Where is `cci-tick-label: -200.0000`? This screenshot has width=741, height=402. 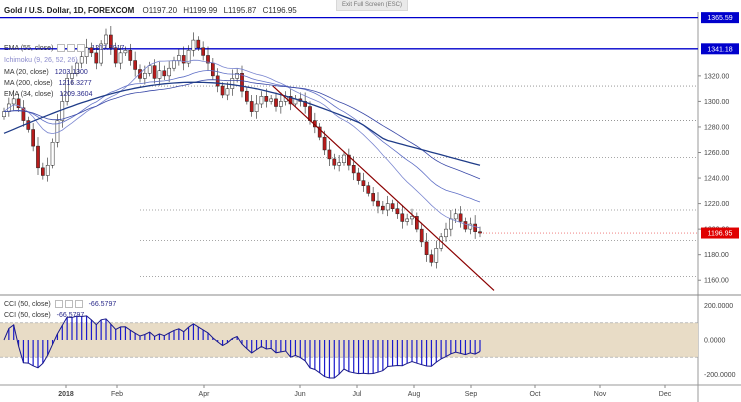
cci-tick-label: -200.0000 is located at coordinates (720, 375).